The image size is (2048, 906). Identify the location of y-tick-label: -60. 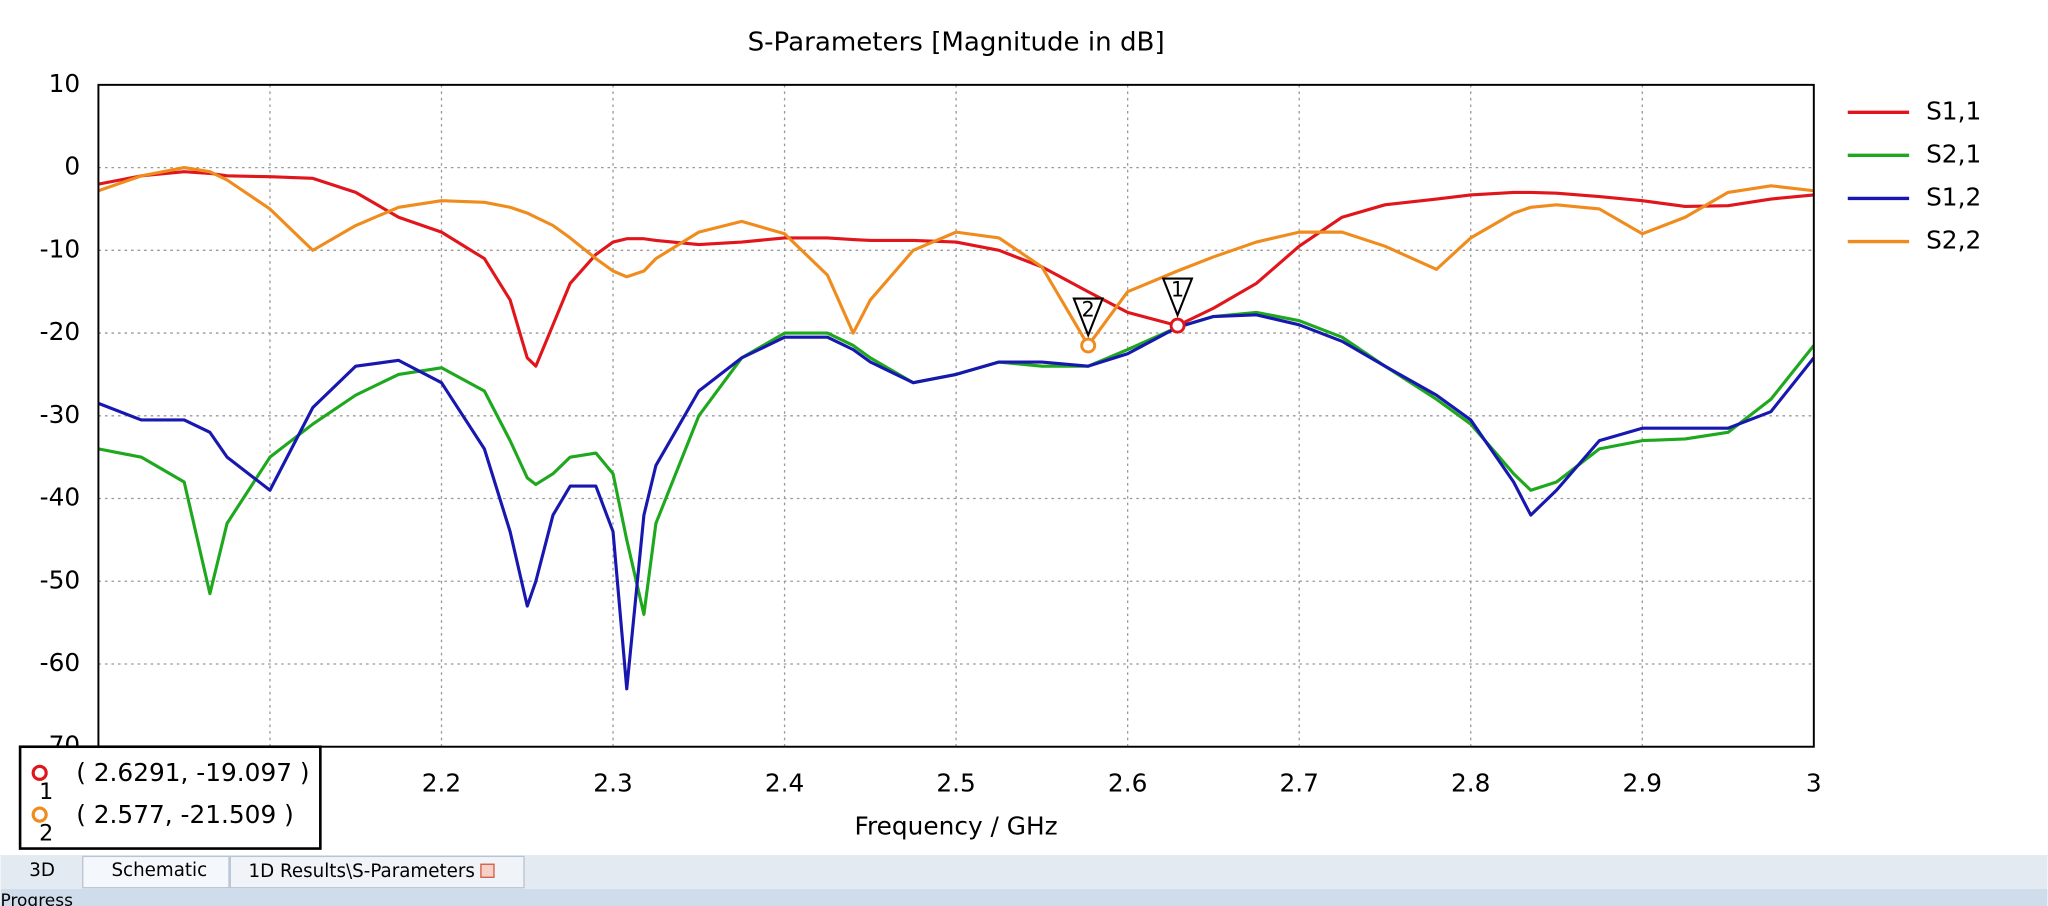
(60, 662).